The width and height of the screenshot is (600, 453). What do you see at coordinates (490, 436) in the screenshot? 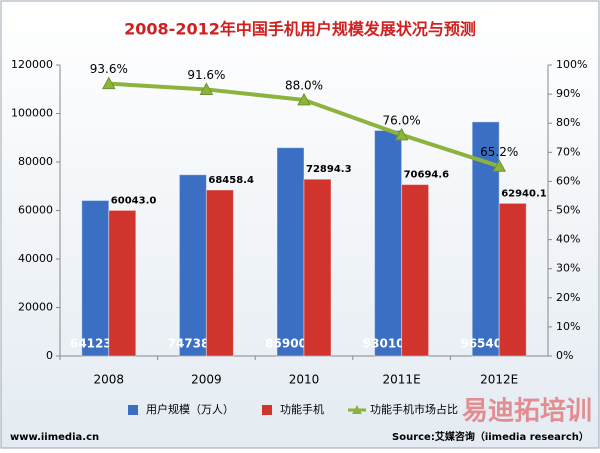
I see `footer-right: Source:艾媒咨询（iimedia research）` at bounding box center [490, 436].